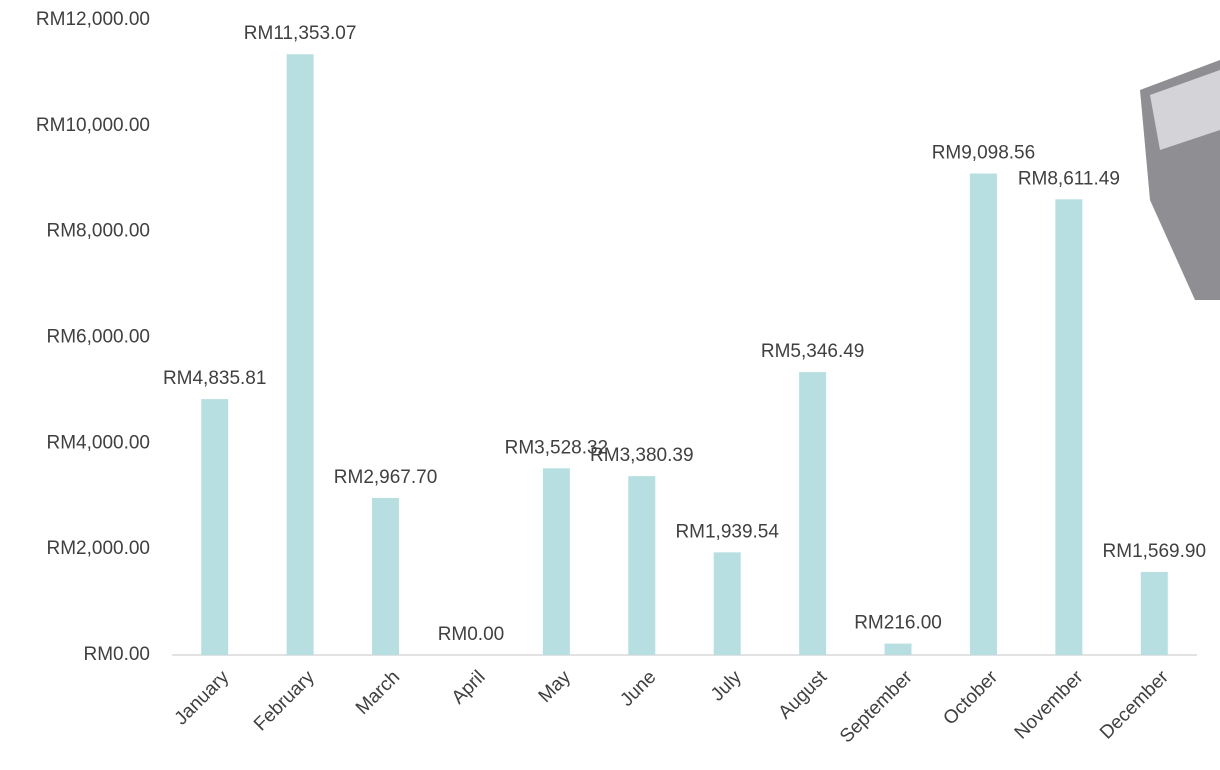 Image resolution: width=1220 pixels, height=770 pixels. I want to click on data-label: RM9,098.56, so click(984, 153).